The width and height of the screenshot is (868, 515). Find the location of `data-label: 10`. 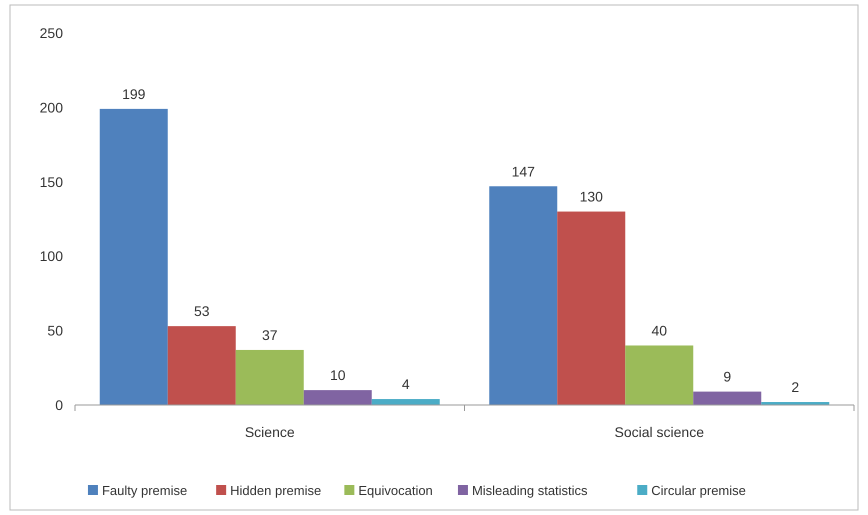

data-label: 10 is located at coordinates (338, 375).